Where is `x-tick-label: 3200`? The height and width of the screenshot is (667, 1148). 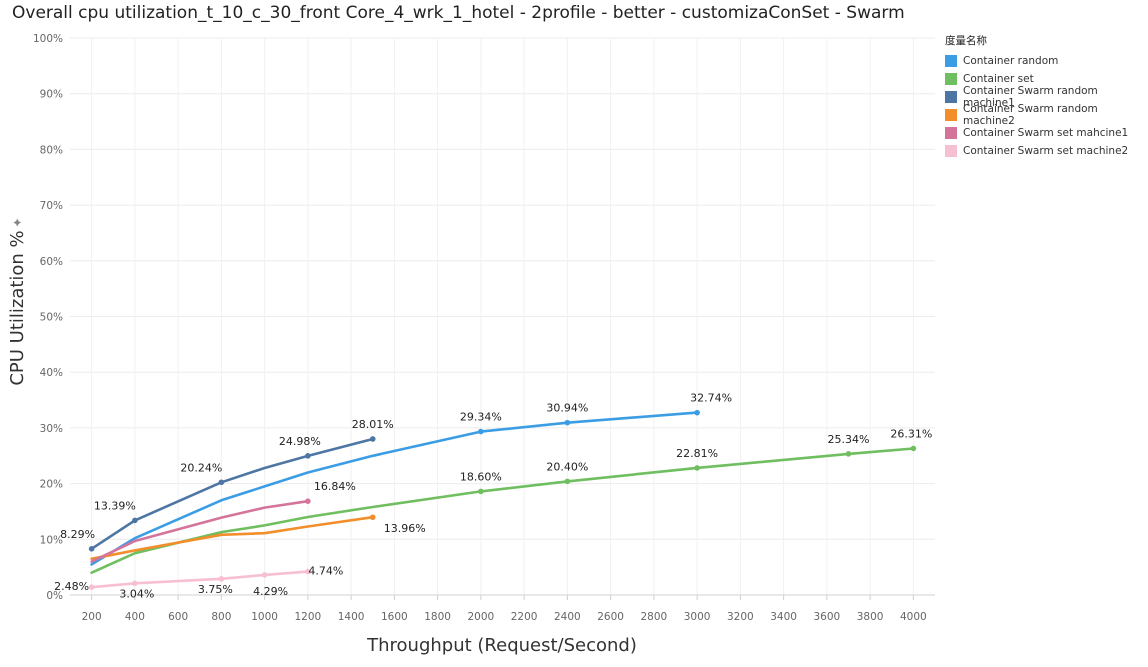 x-tick-label: 3200 is located at coordinates (740, 617).